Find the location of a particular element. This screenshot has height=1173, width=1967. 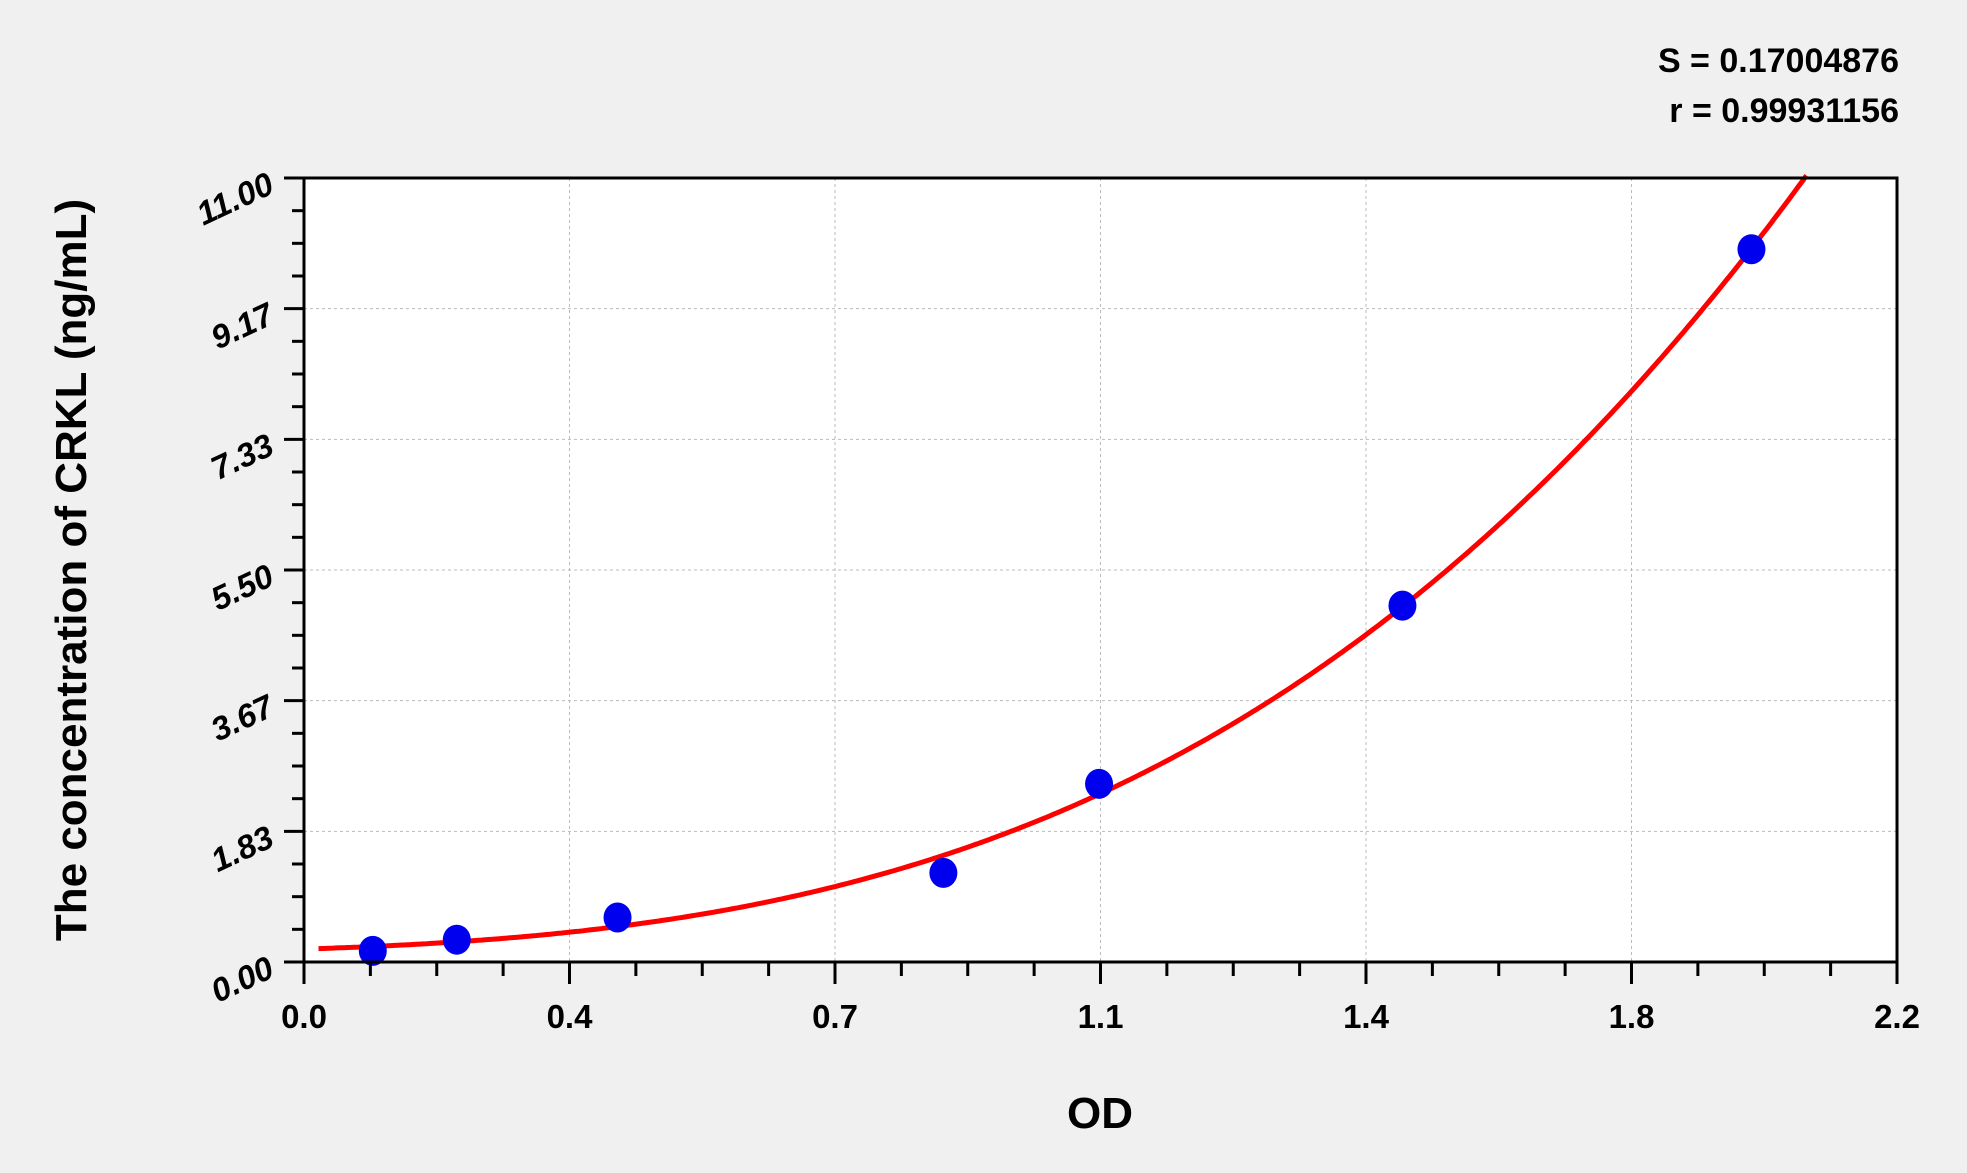

x-tick-label: 2.2 is located at coordinates (1897, 1016).